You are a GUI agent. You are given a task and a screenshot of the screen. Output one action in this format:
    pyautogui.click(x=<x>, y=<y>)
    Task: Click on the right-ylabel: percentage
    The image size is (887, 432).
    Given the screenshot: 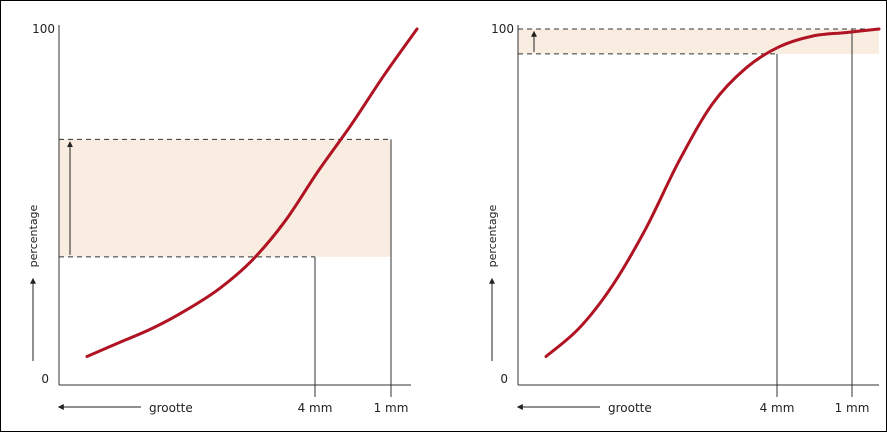 What is the action you would take?
    pyautogui.click(x=492, y=235)
    